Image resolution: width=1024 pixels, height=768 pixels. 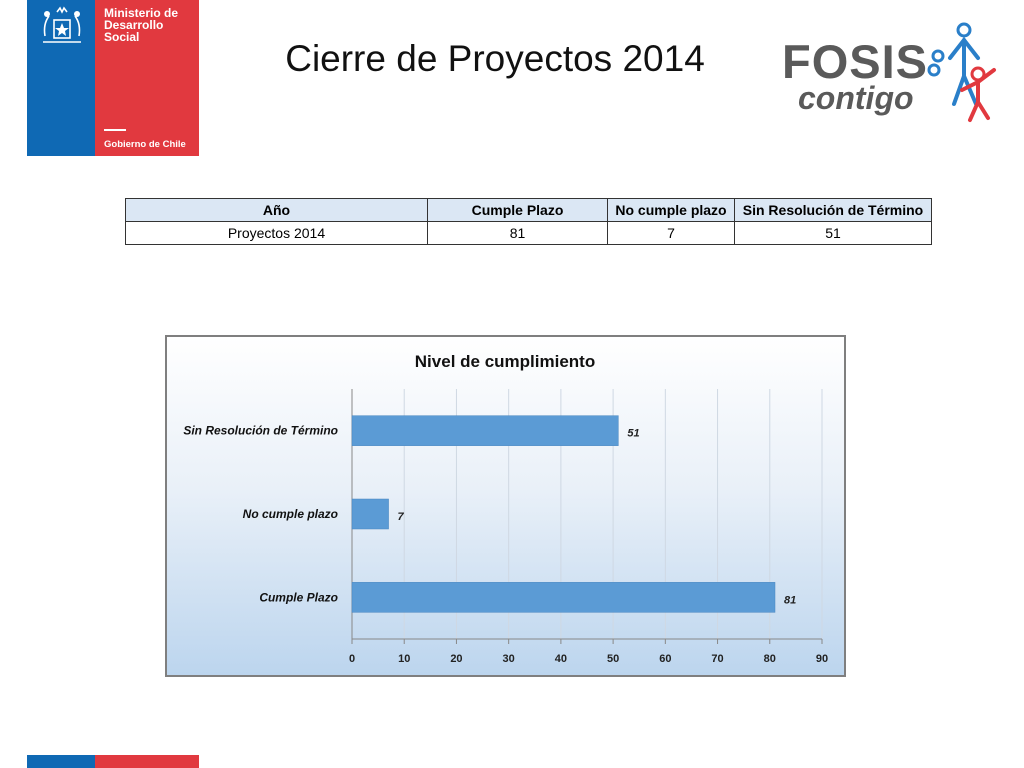 What do you see at coordinates (671, 210) in the screenshot?
I see `header-no-cumple-plazo: No cumple plazo` at bounding box center [671, 210].